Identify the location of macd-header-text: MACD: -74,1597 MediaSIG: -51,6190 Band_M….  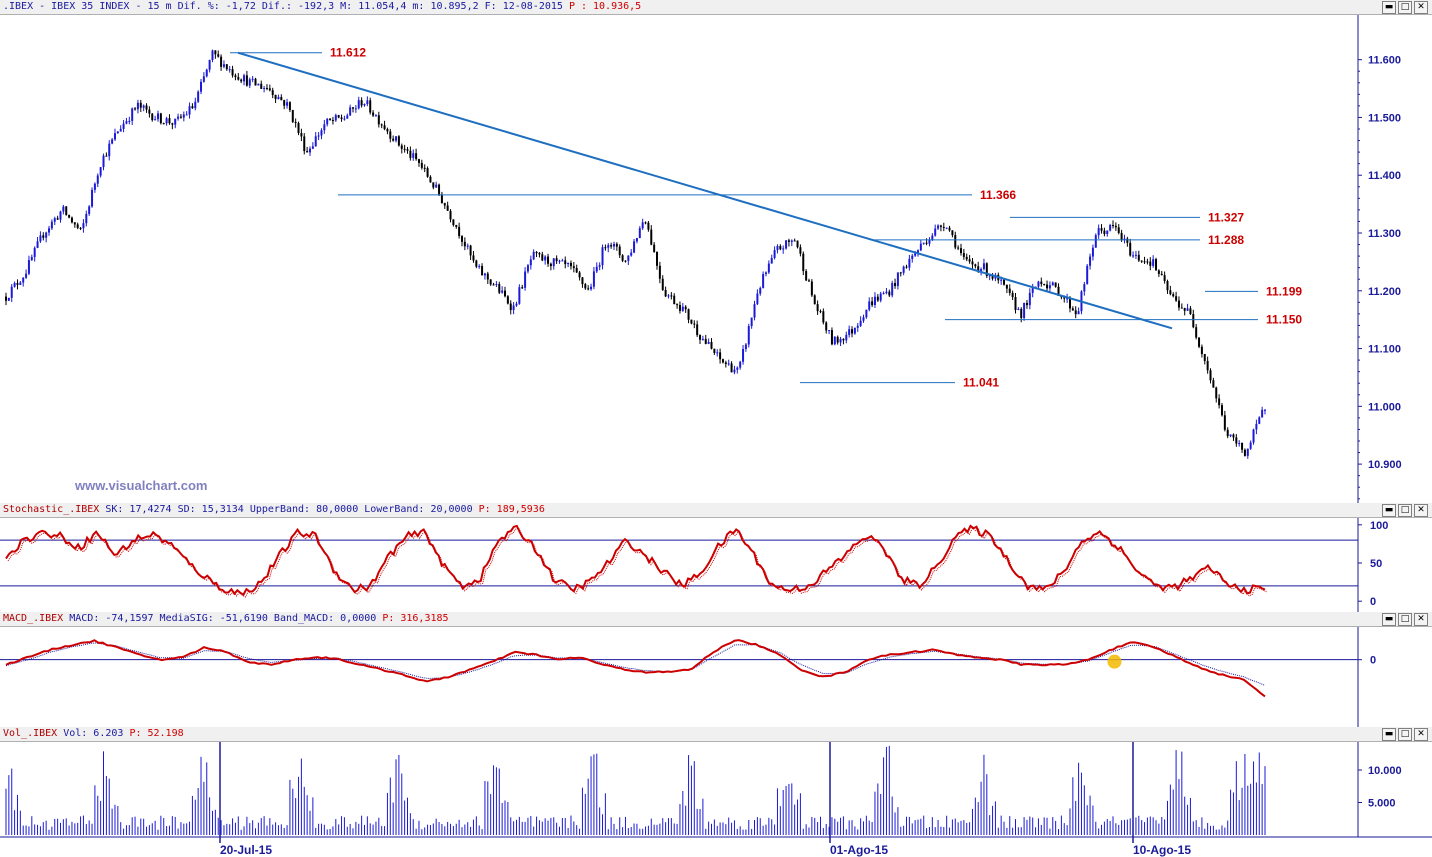
(223, 618).